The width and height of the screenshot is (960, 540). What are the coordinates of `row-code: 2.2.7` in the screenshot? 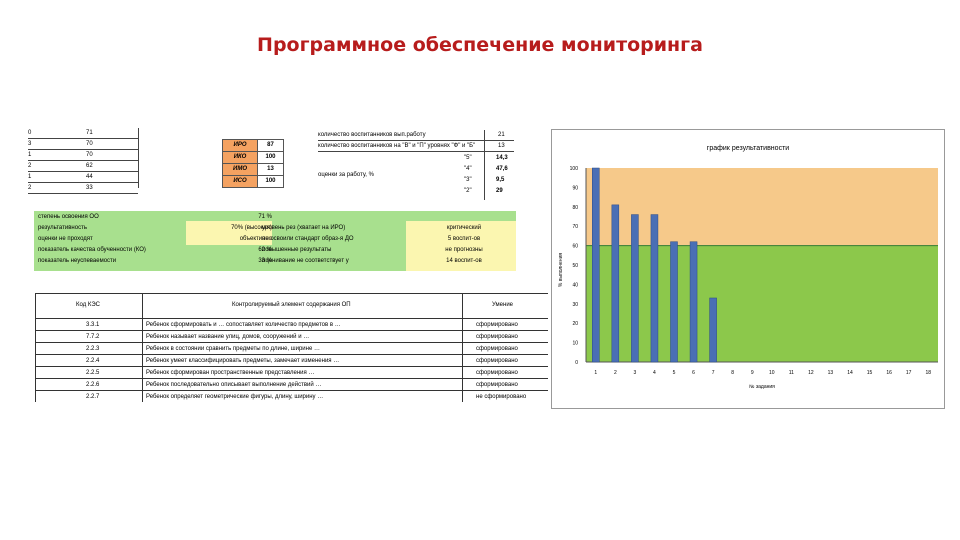 It's located at (93, 397).